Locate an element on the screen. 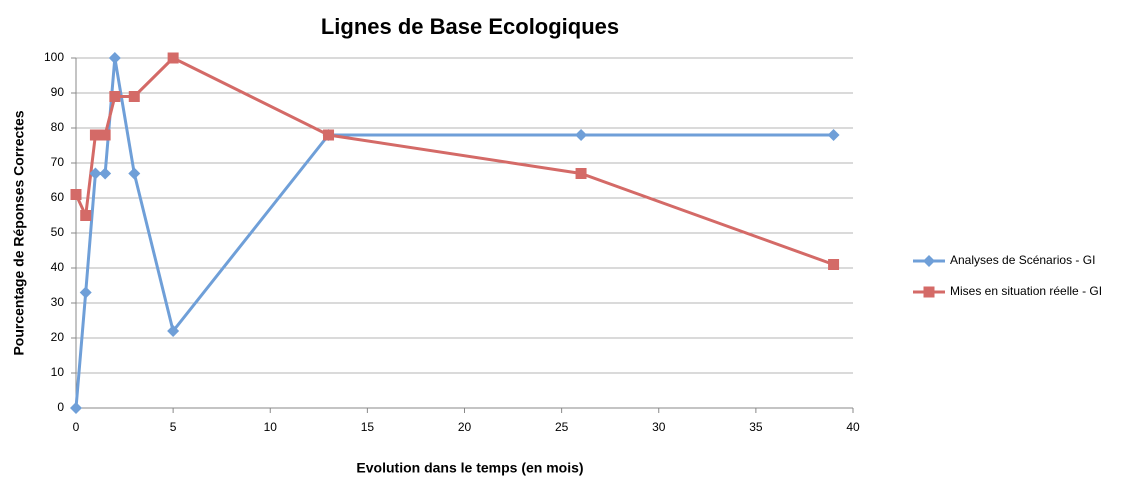  y-tick-label: 100 is located at coordinates (54, 57).